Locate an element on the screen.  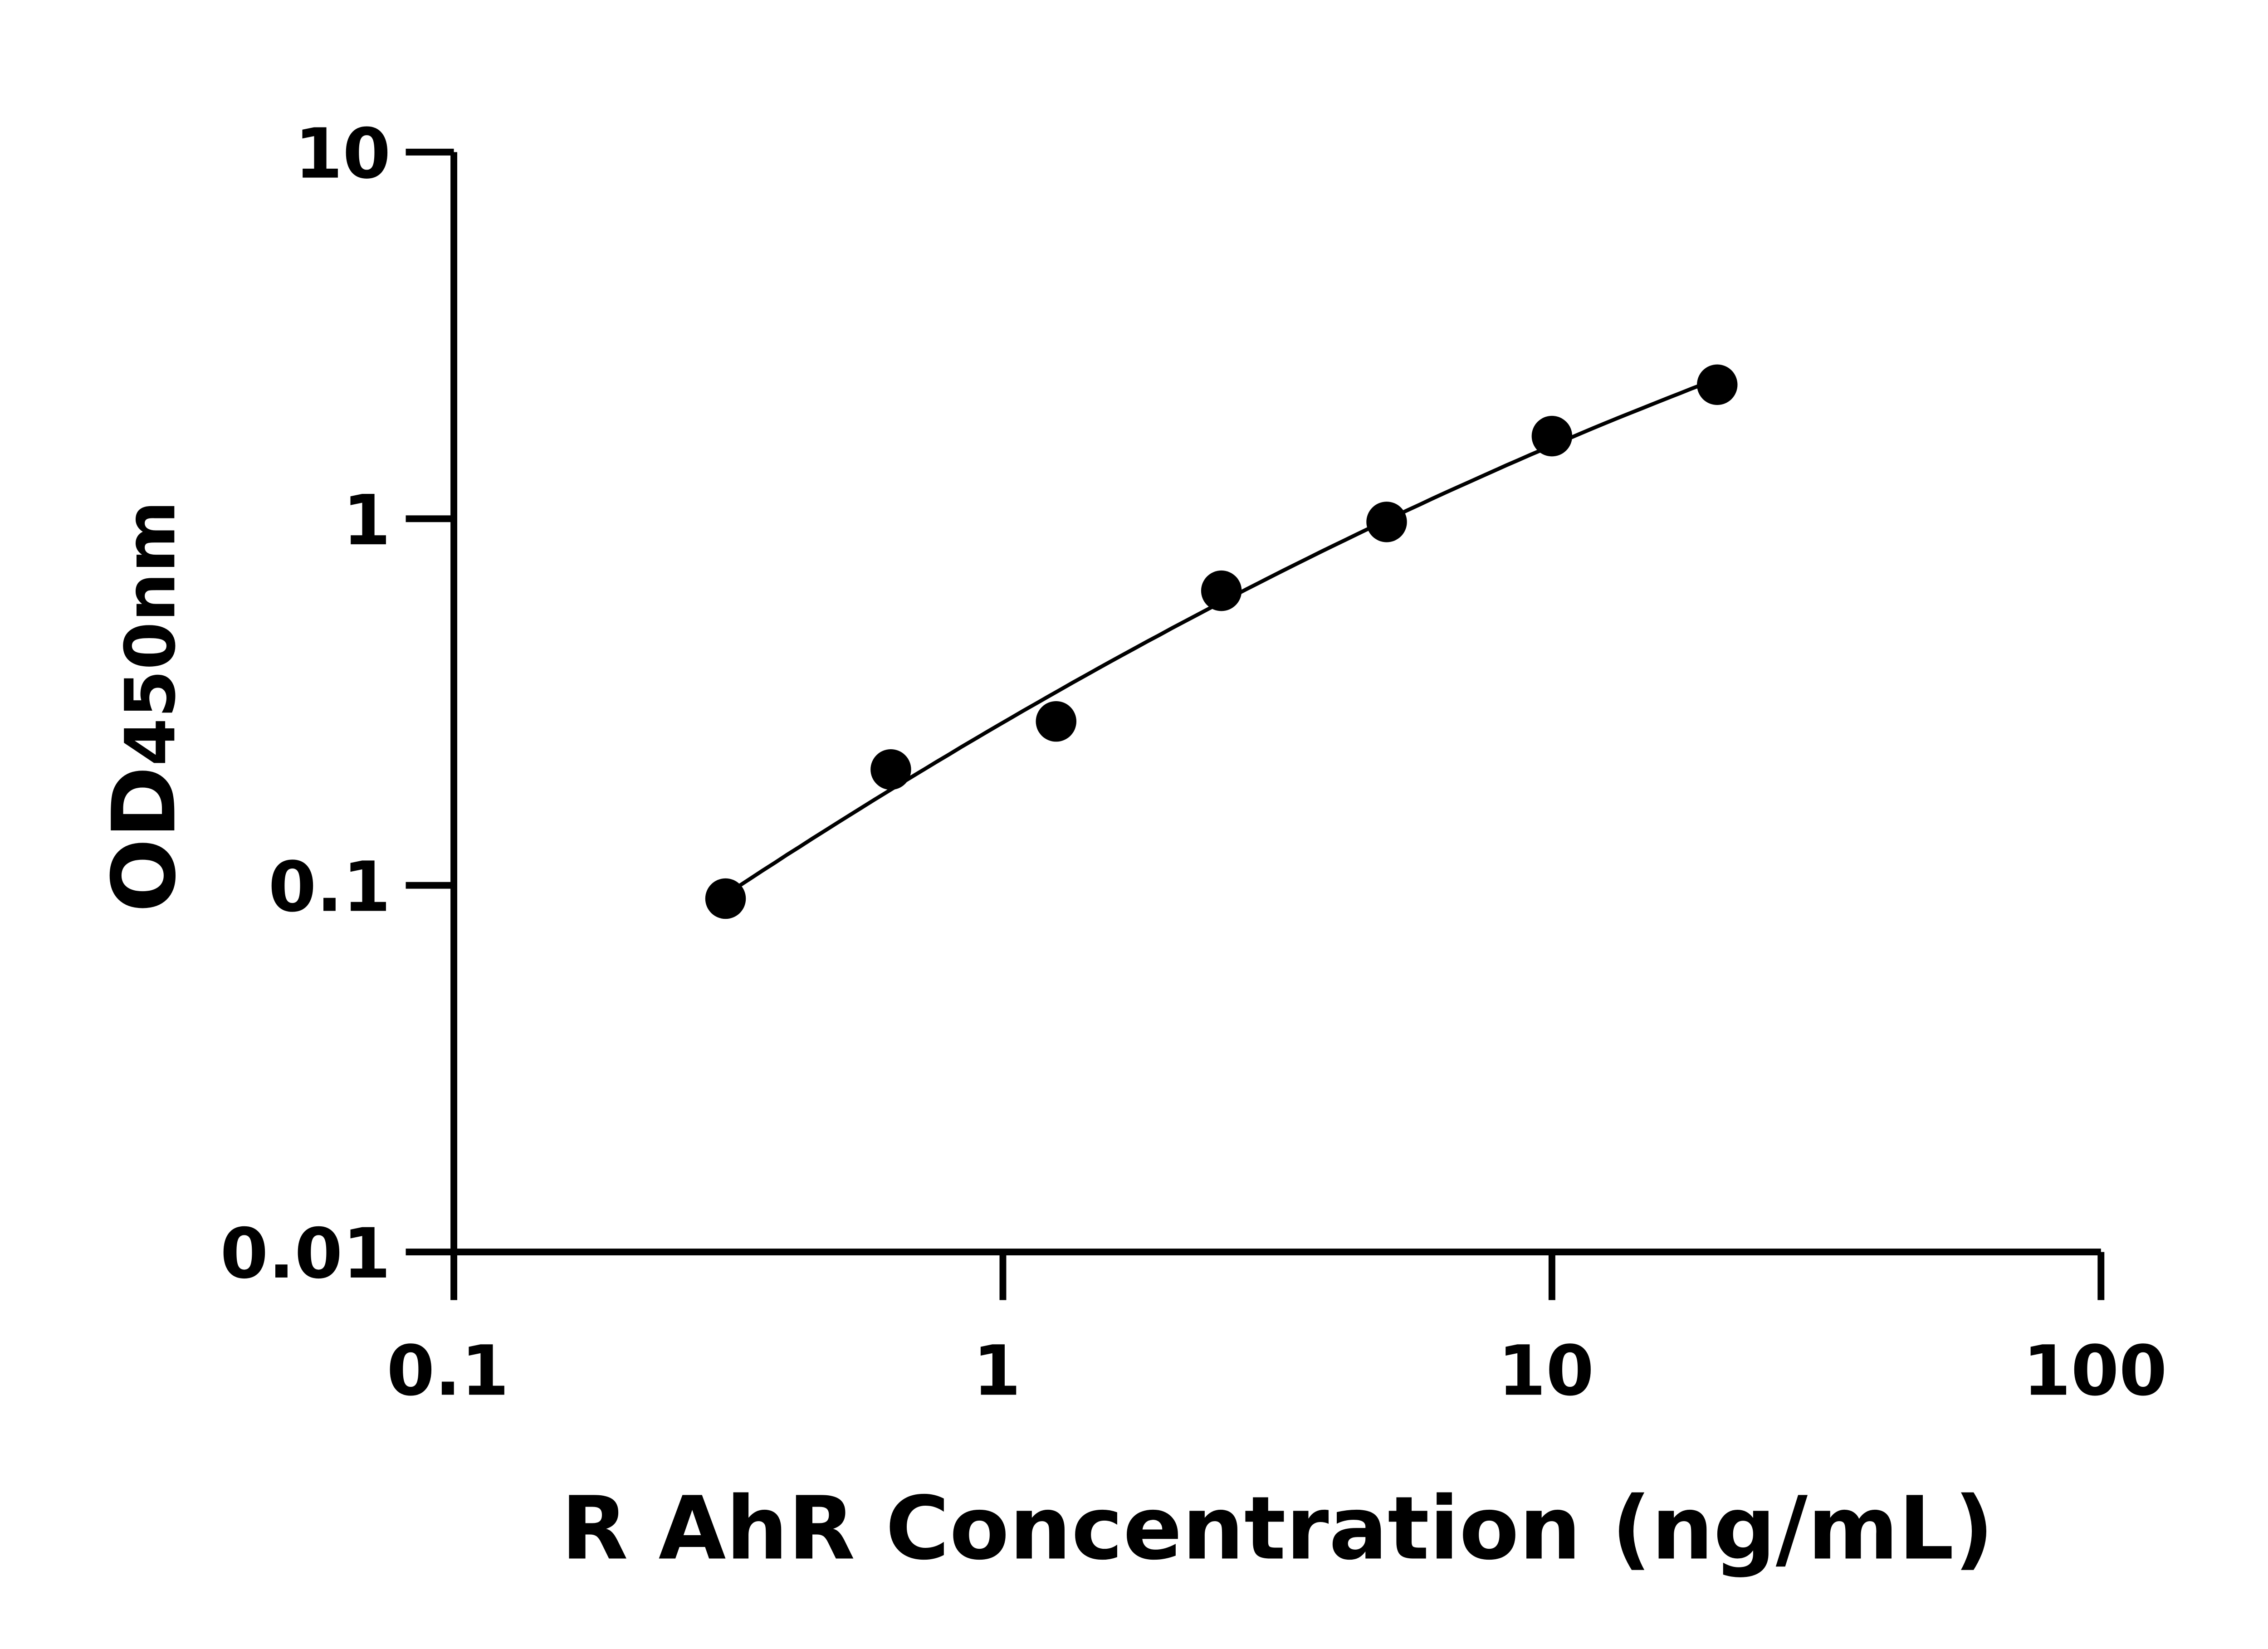
fit-curve-line is located at coordinates (1221, 637).